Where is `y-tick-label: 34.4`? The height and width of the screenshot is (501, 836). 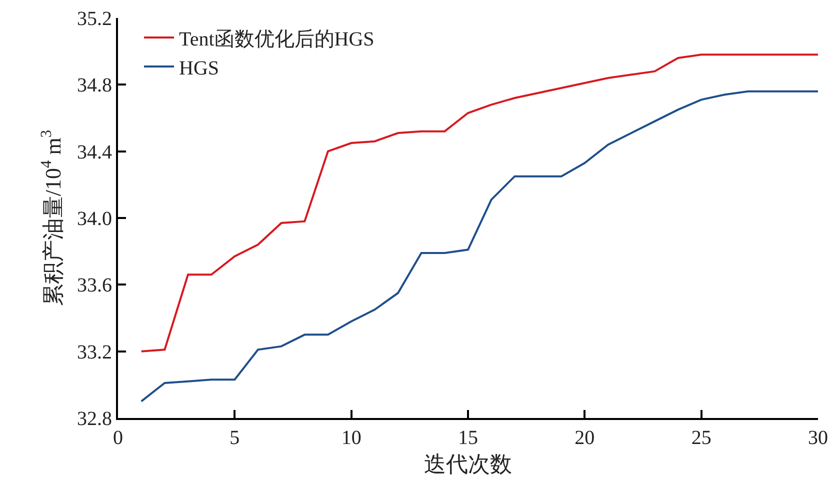 y-tick-label: 34.4 is located at coordinates (94, 152).